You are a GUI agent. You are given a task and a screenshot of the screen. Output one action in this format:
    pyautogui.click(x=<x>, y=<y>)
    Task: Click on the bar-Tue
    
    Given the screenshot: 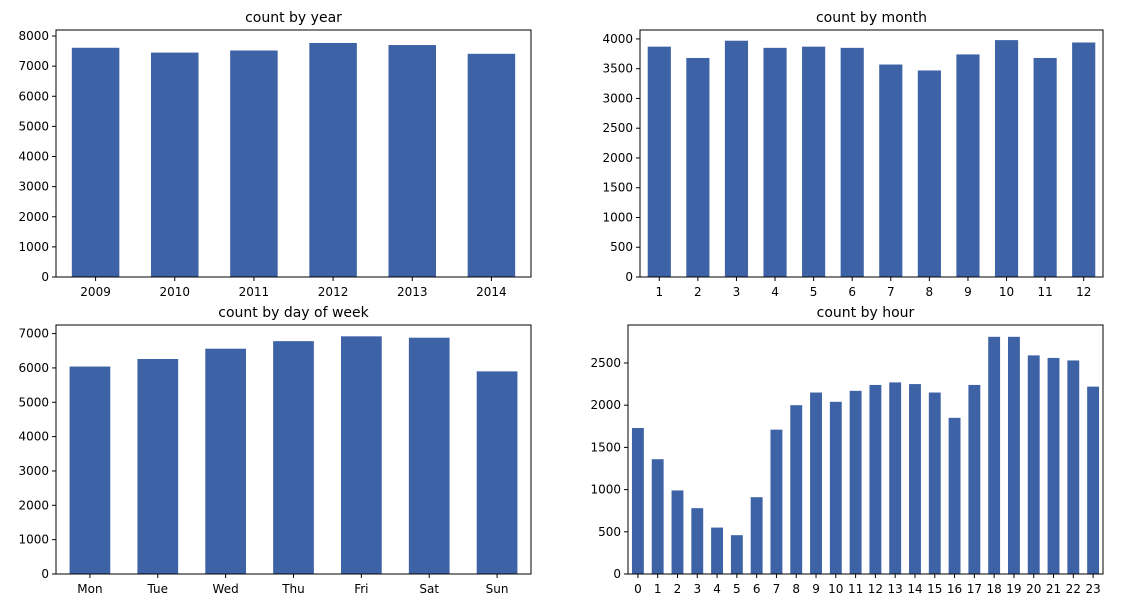 What is the action you would take?
    pyautogui.click(x=158, y=466)
    